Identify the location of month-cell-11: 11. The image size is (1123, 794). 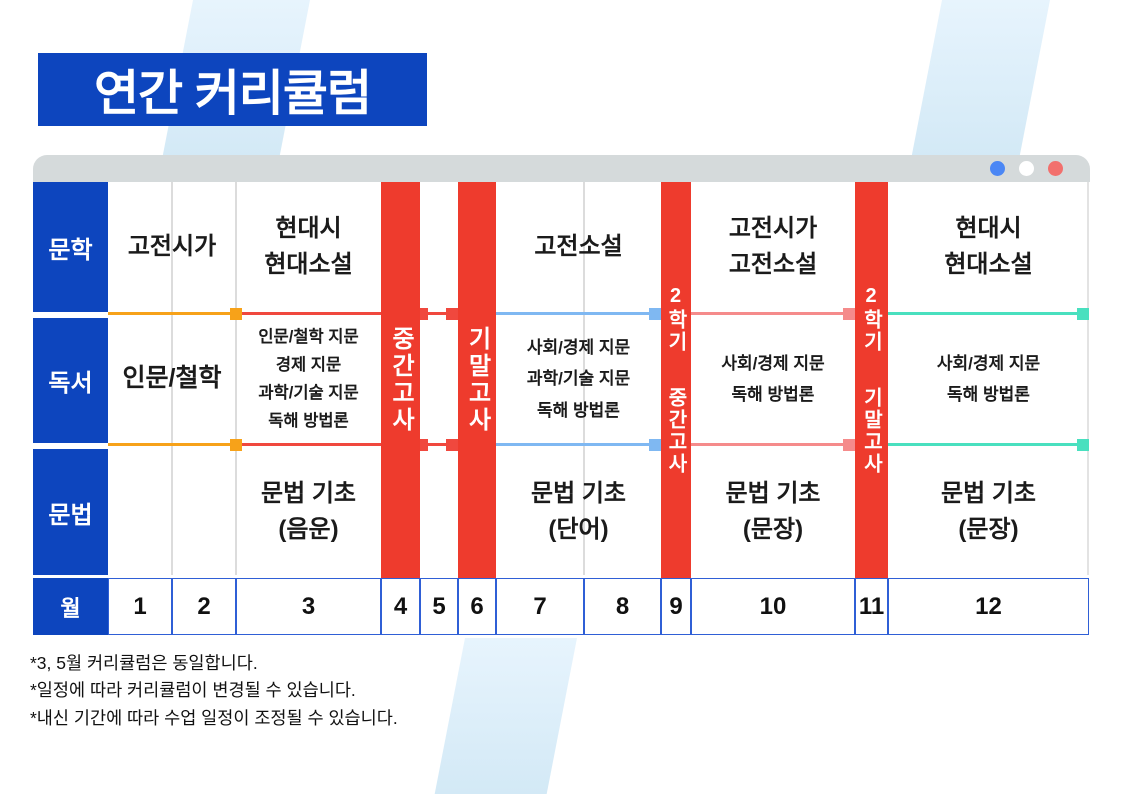
(871, 606).